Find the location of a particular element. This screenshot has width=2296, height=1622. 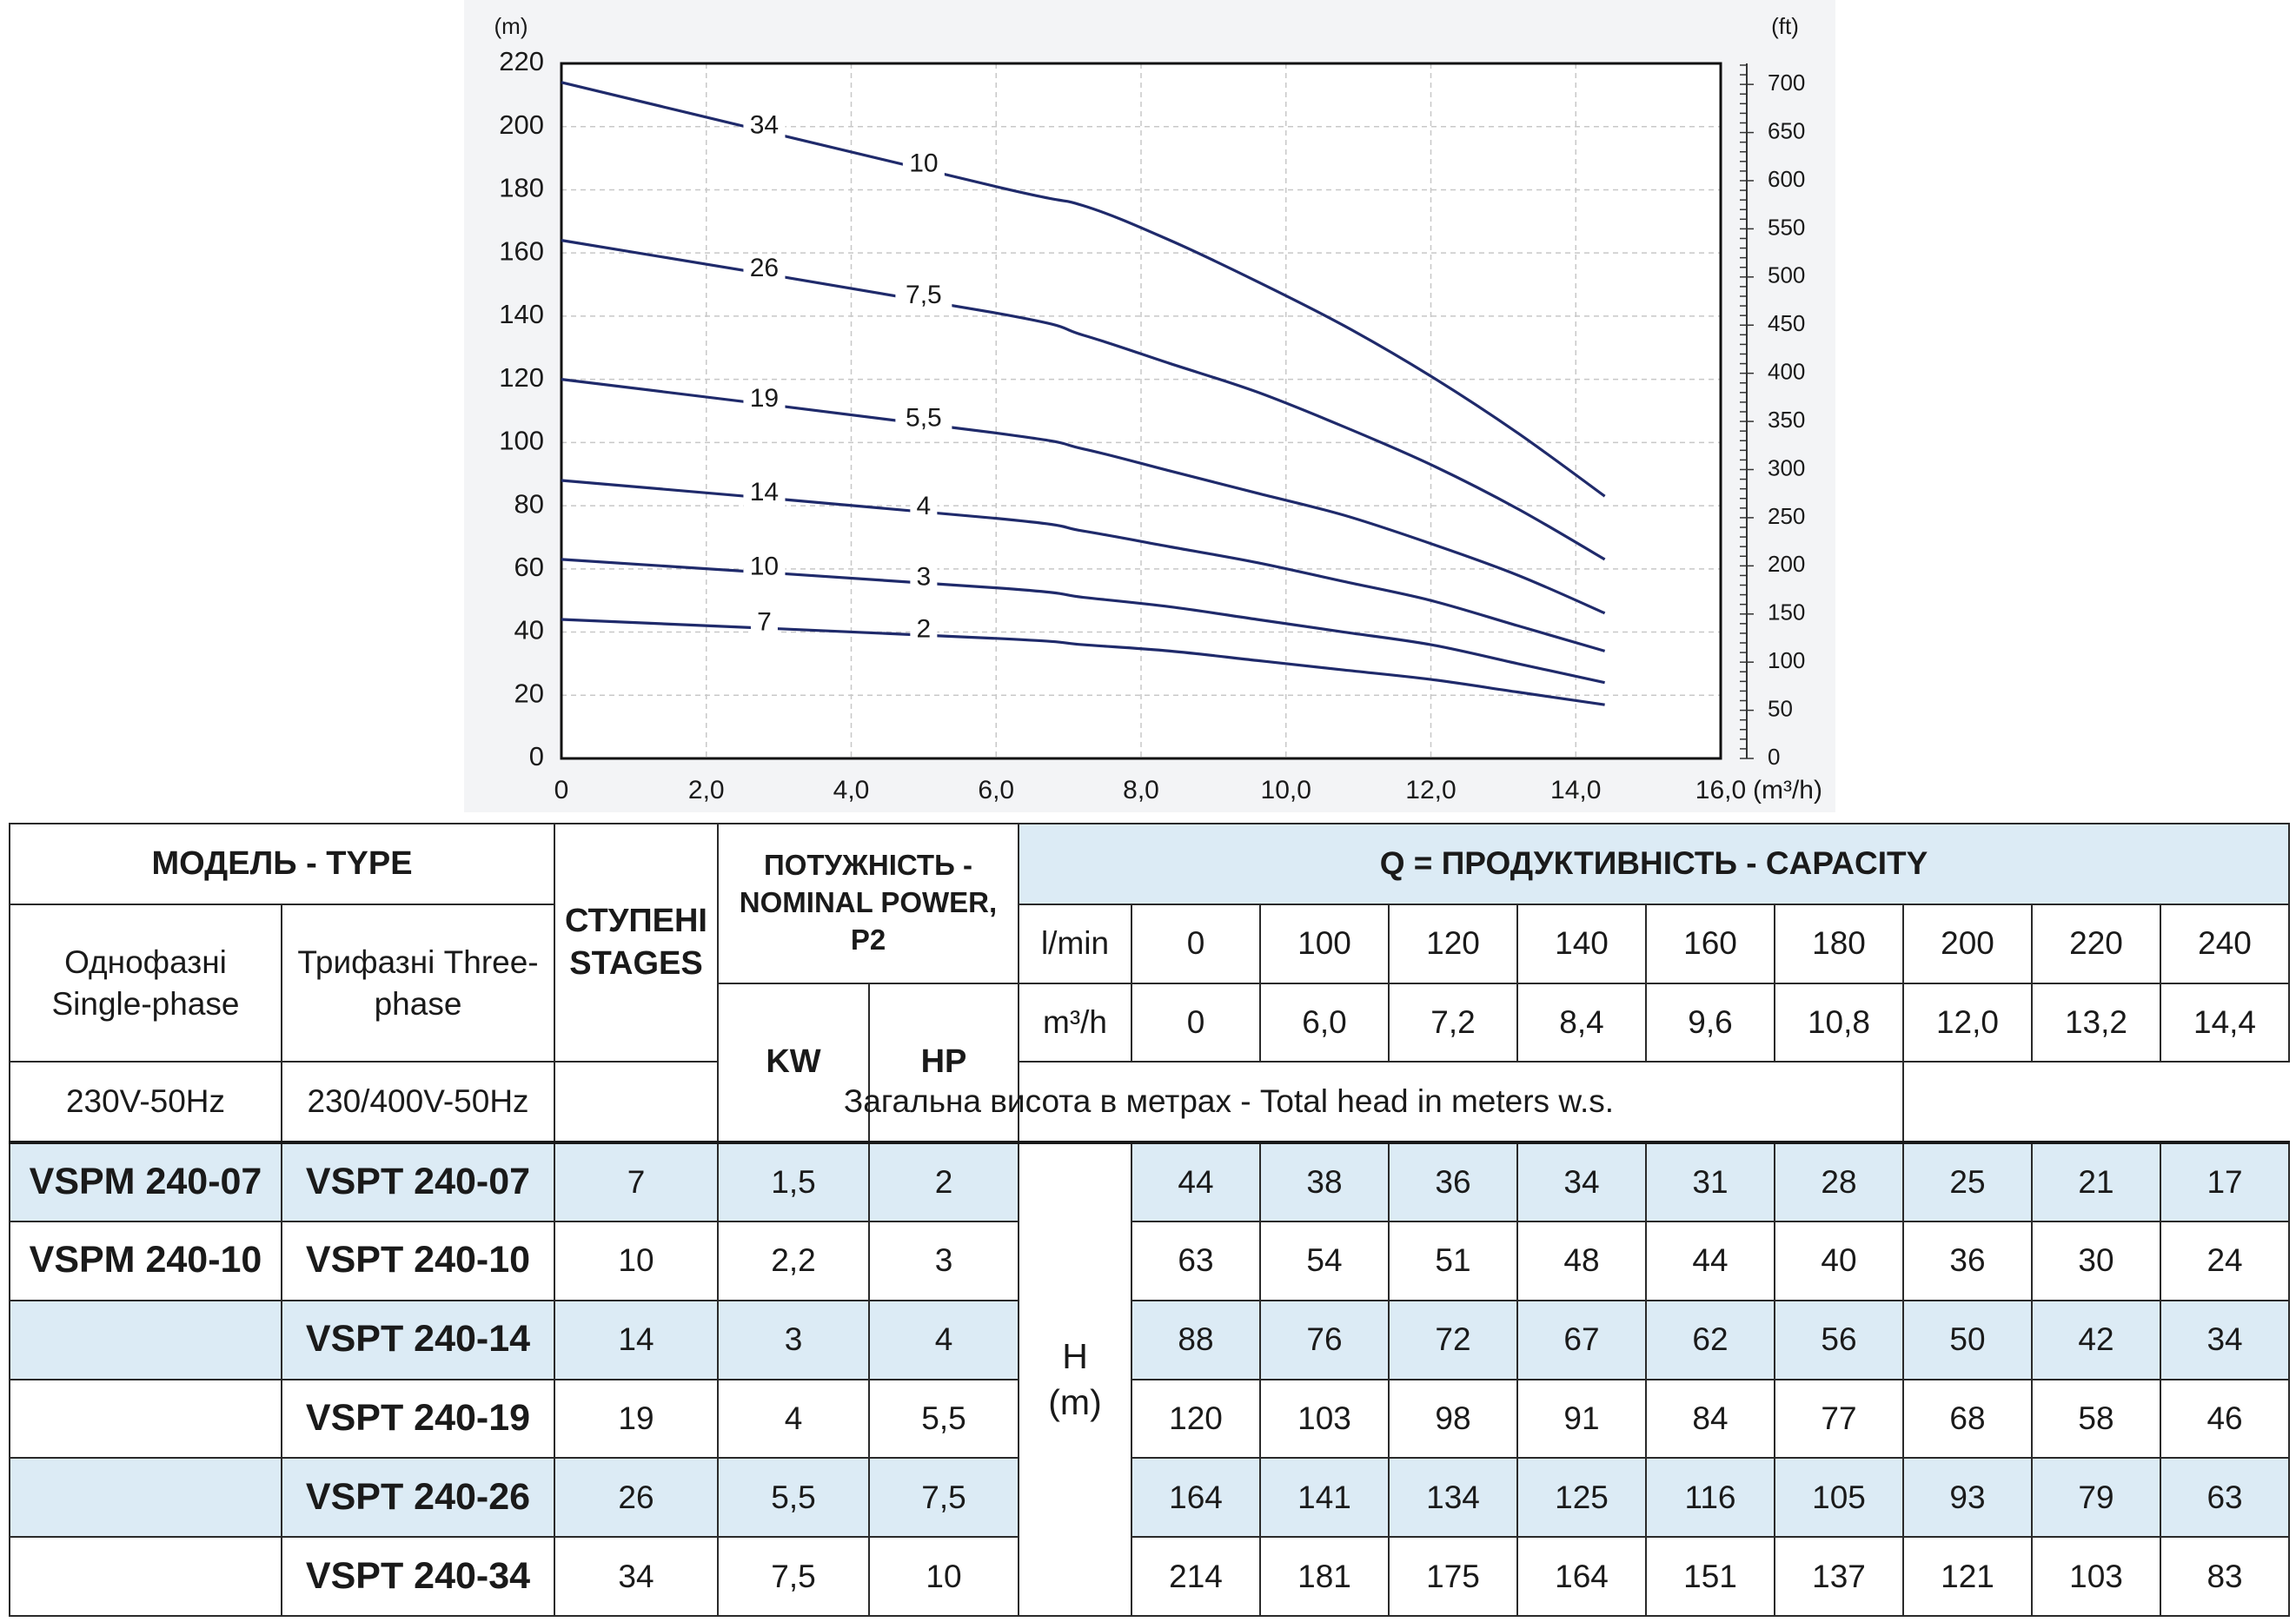

h-unit-cell: H (m) is located at coordinates (1075, 1379).